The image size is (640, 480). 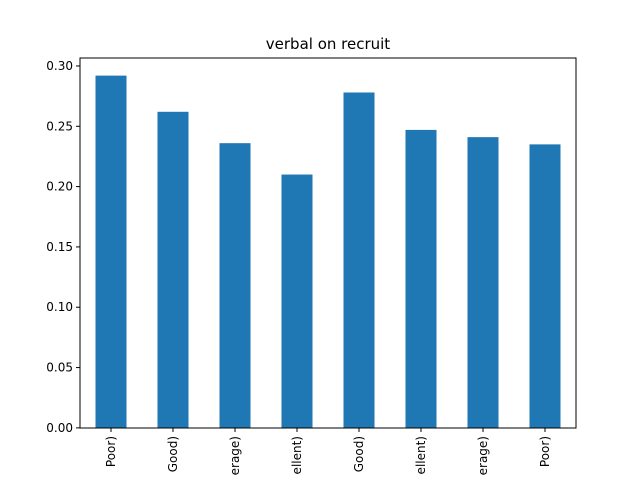 What do you see at coordinates (59, 428) in the screenshot?
I see `y-tick-label-0: 0.00` at bounding box center [59, 428].